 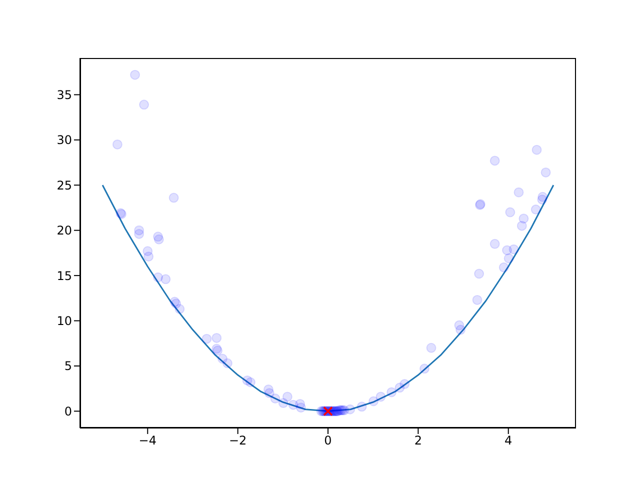 I want to click on y-tick-label: 0, so click(x=68, y=411).